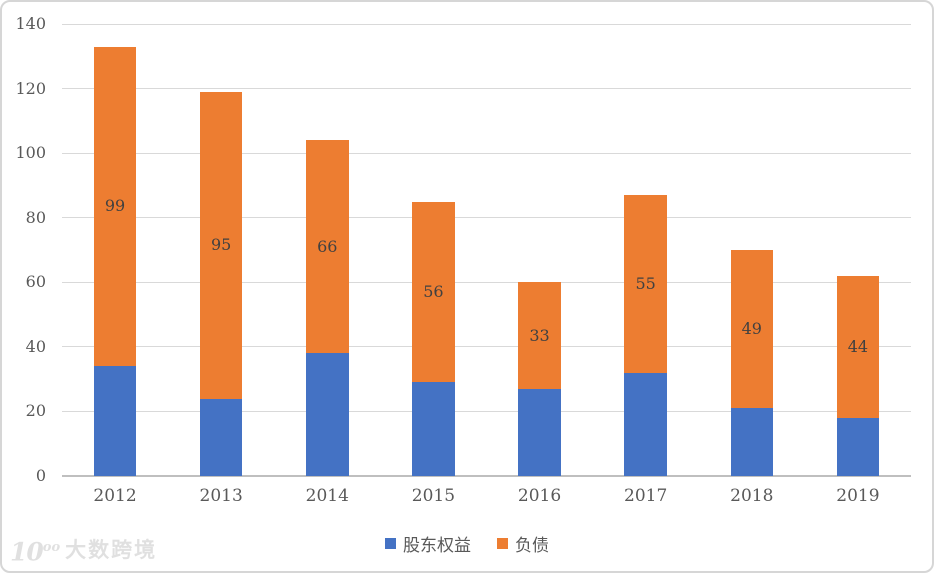  I want to click on bar-segment-debt-2014, so click(327, 247).